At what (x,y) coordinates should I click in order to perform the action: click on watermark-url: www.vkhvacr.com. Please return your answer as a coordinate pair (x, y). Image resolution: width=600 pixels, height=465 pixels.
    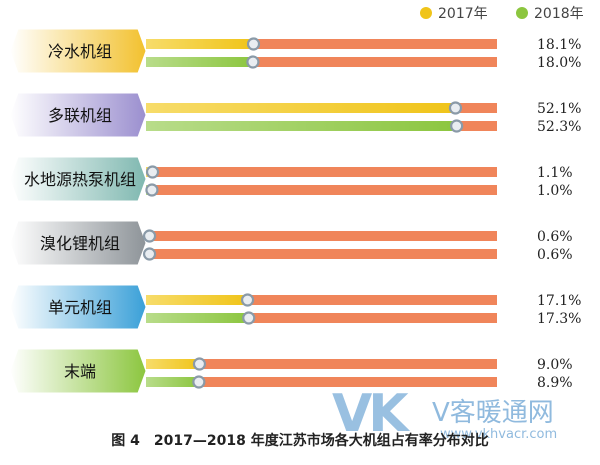
    Looking at the image, I should click on (499, 434).